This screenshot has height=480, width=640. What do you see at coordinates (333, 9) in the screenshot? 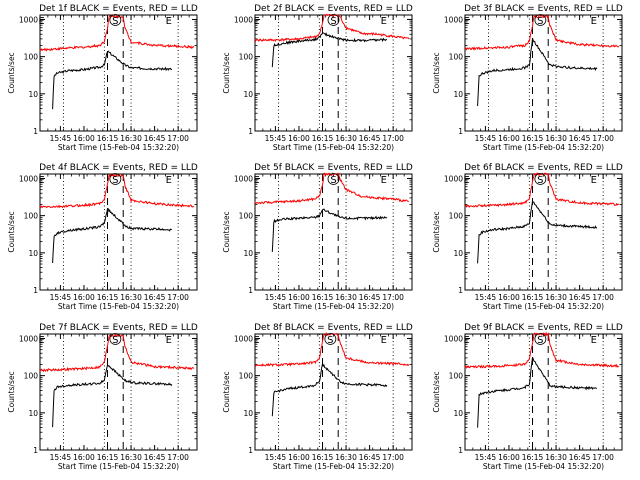
I see `chart-title: Det 2f BLACK = Events, RED = LLD` at bounding box center [333, 9].